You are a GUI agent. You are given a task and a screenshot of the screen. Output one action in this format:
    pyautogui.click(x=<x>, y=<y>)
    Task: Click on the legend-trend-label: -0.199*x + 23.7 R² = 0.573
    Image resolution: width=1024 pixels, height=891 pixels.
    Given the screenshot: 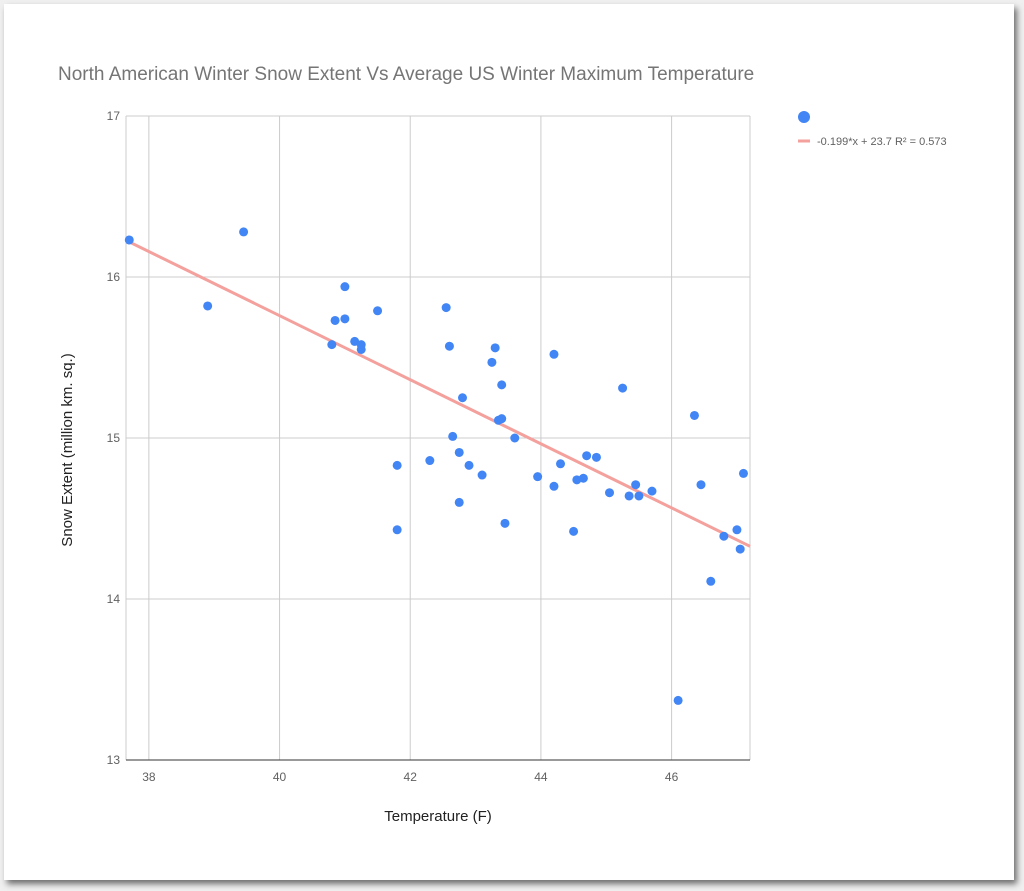 What is the action you would take?
    pyautogui.click(x=882, y=142)
    